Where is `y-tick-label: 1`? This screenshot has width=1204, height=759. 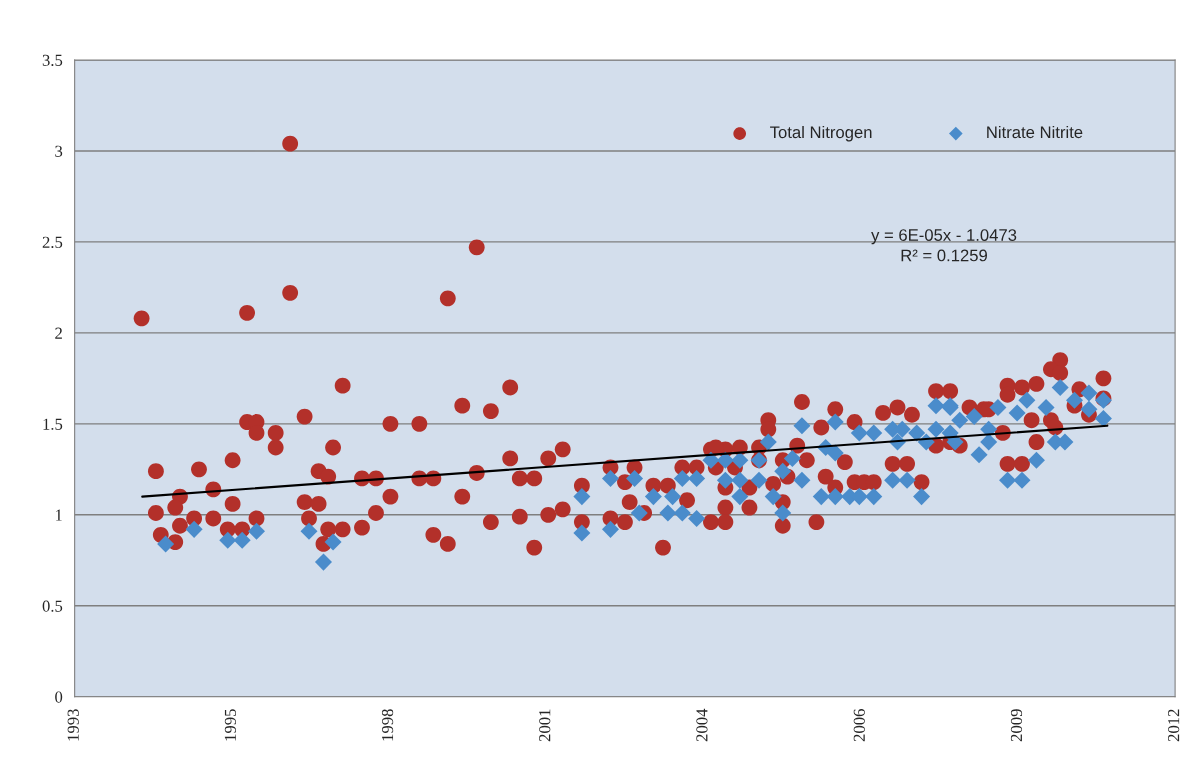 y-tick-label: 1 is located at coordinates (58, 515).